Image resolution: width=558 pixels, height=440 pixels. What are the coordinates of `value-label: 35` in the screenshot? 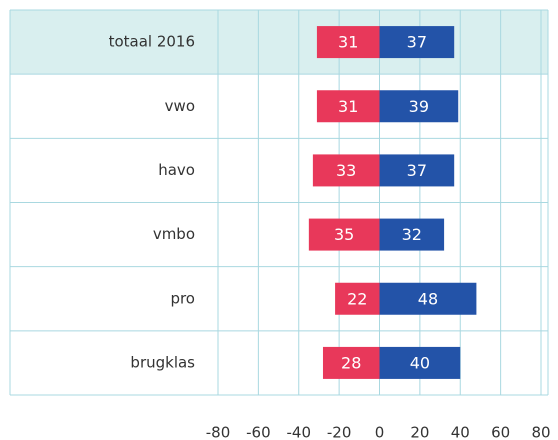 It's located at (344, 234).